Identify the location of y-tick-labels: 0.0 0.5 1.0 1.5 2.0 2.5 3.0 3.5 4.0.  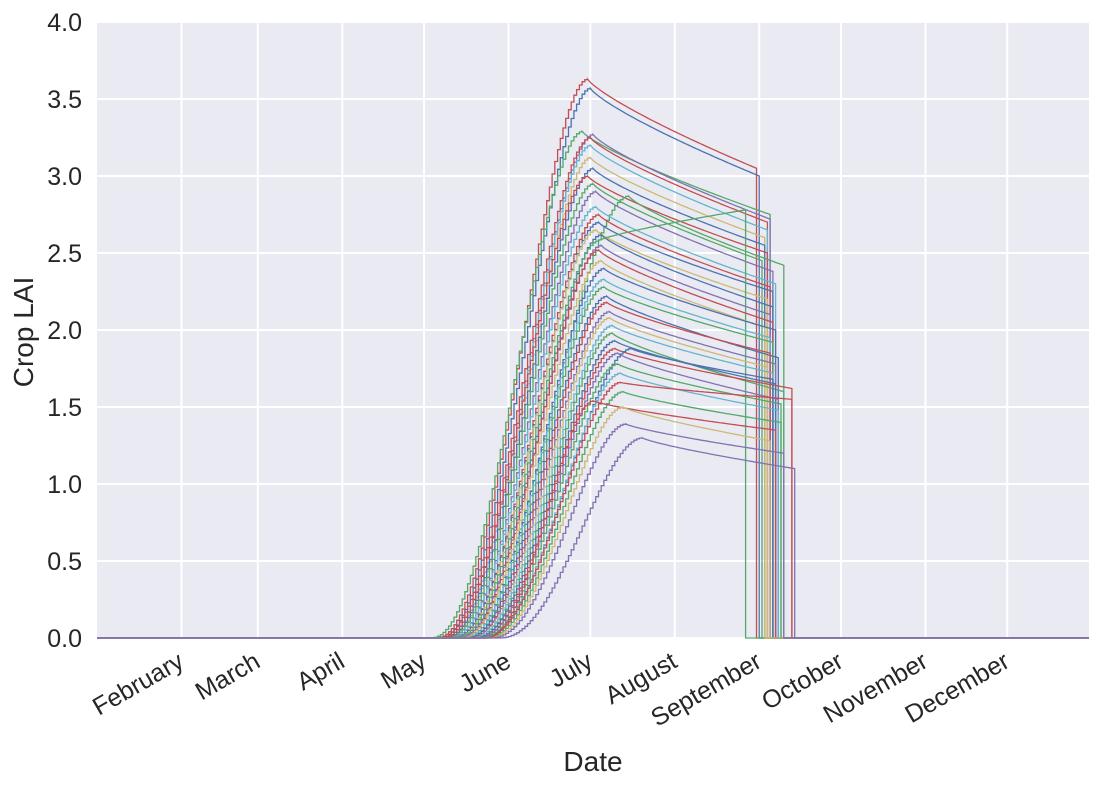
(64, 331).